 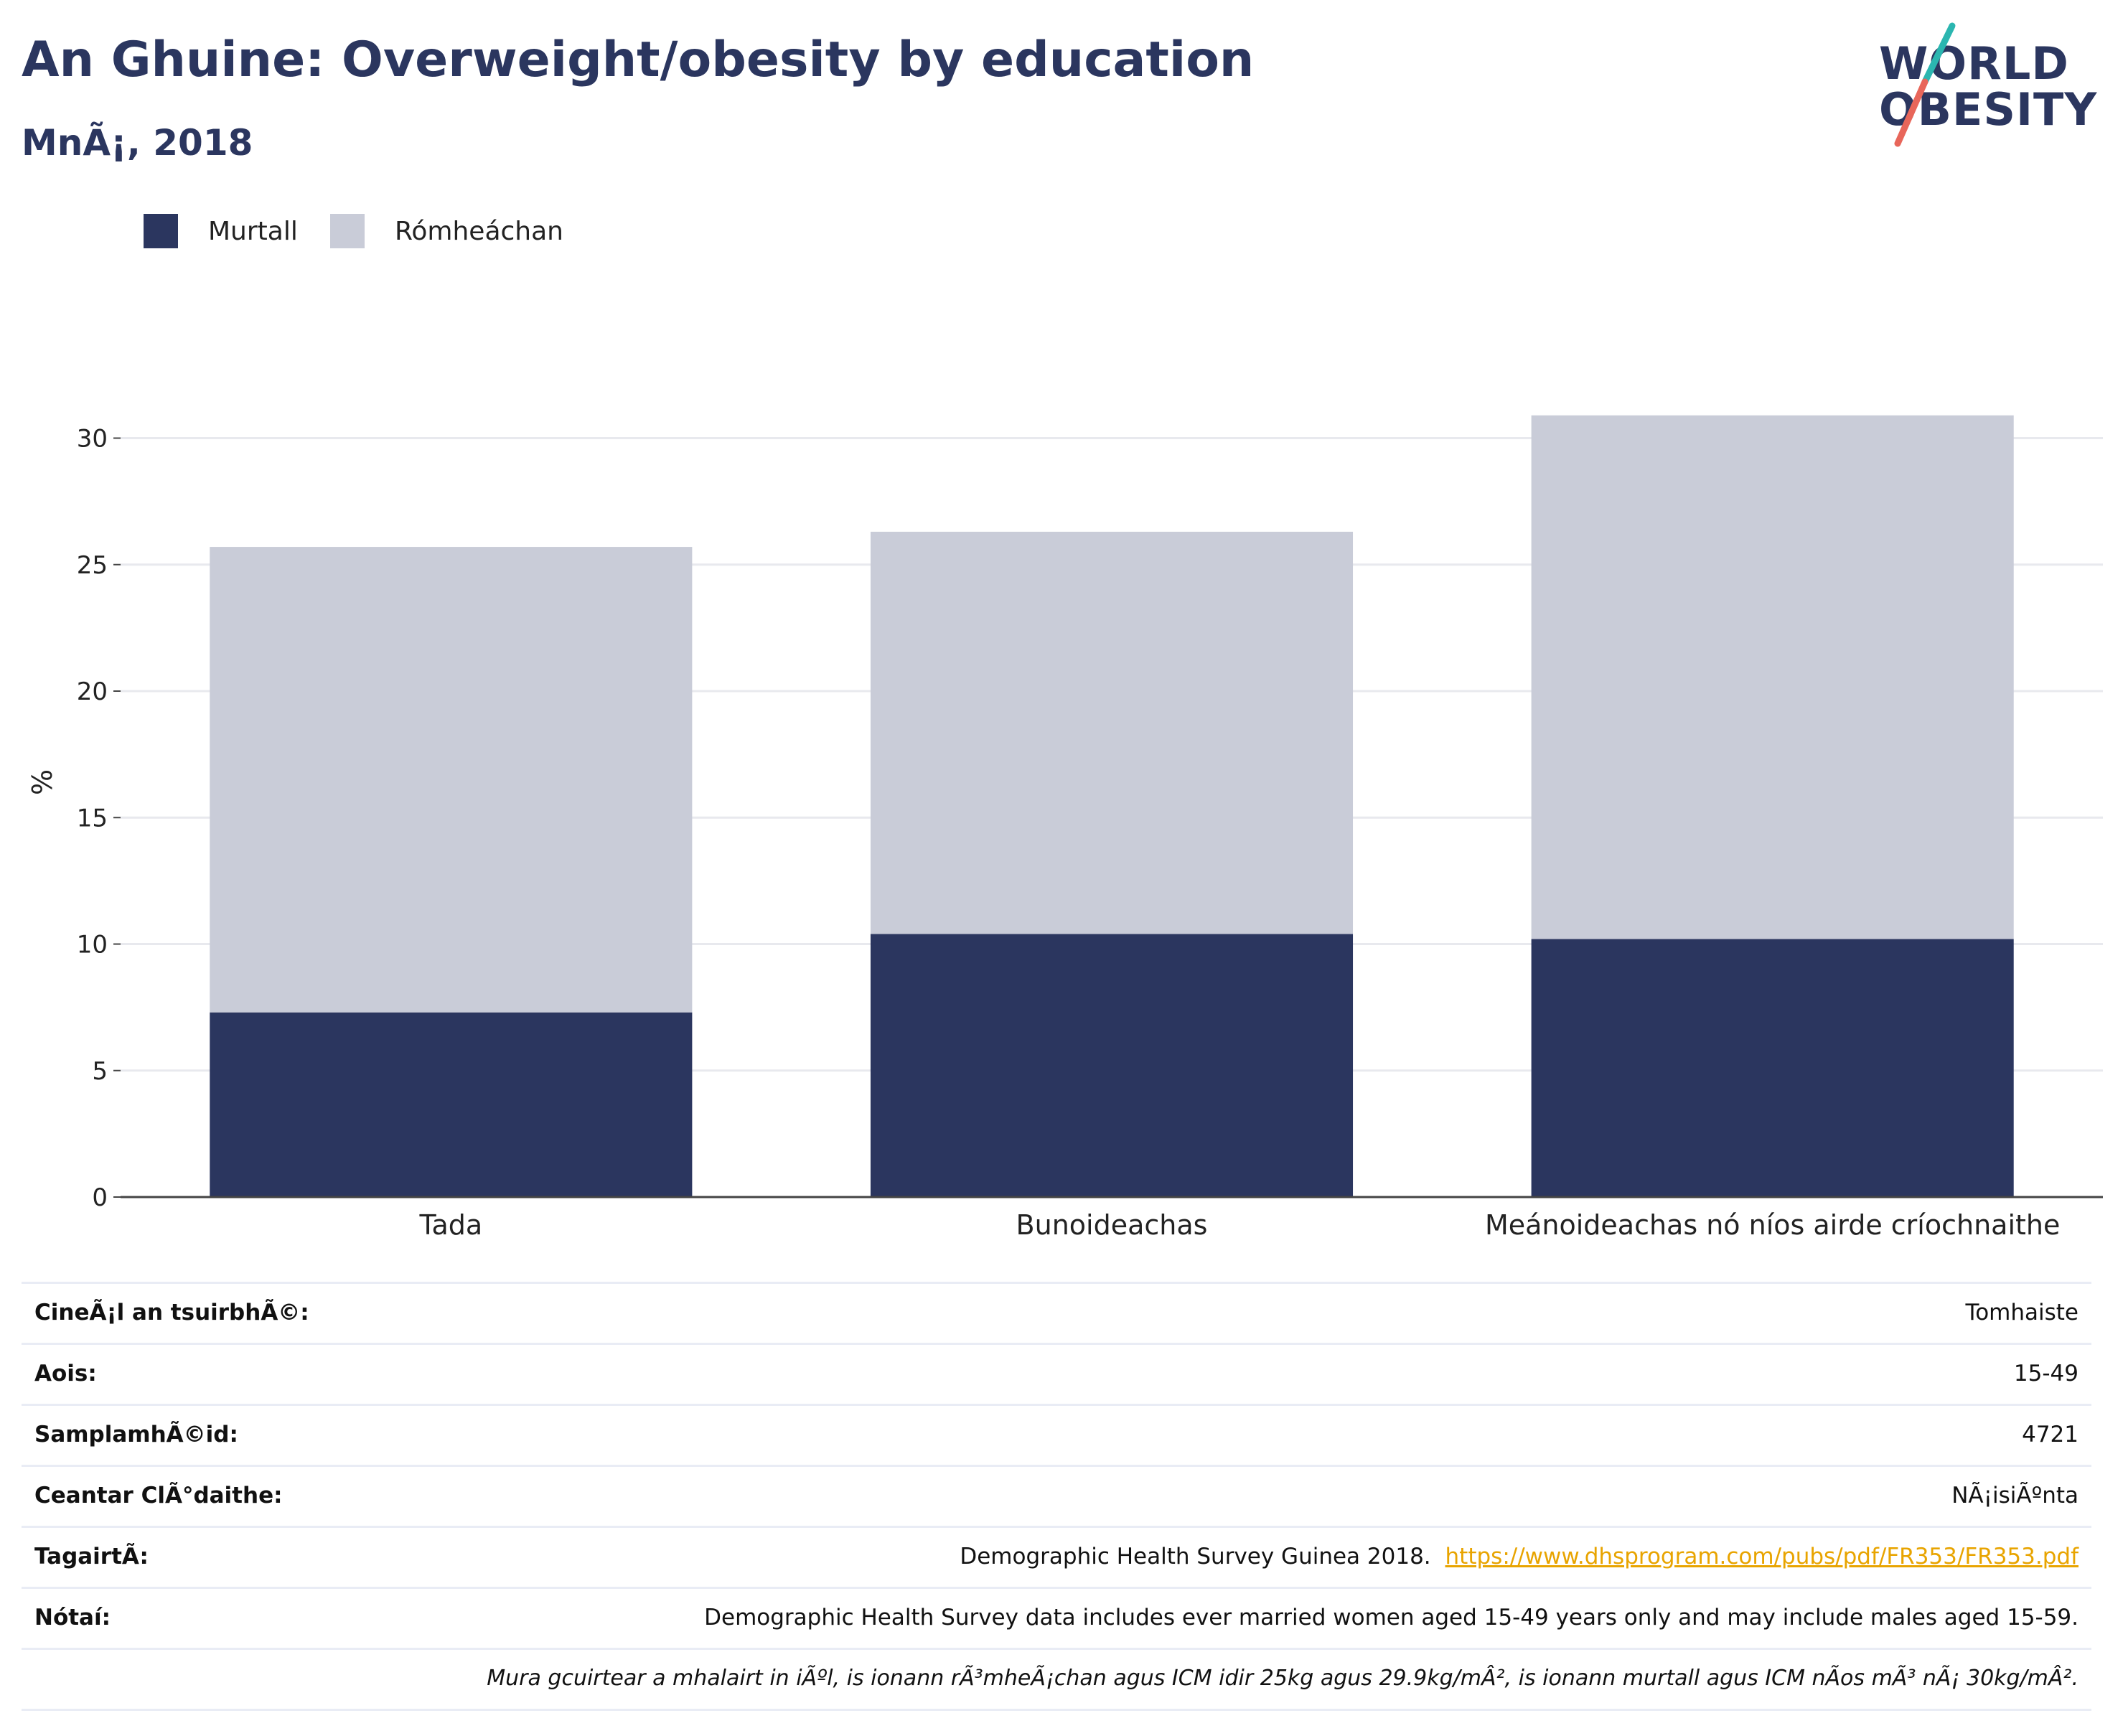 I want to click on logo-line-1: WORLD, so click(x=1974, y=63).